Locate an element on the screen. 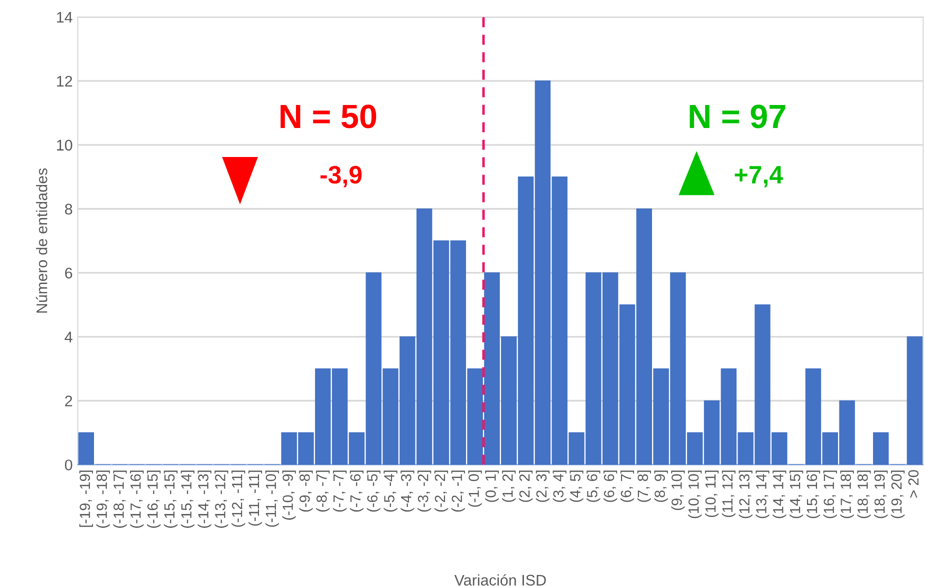 Image resolution: width=925 pixels, height=586 pixels. x-tick-label: (-2, -2] is located at coordinates (441, 491).